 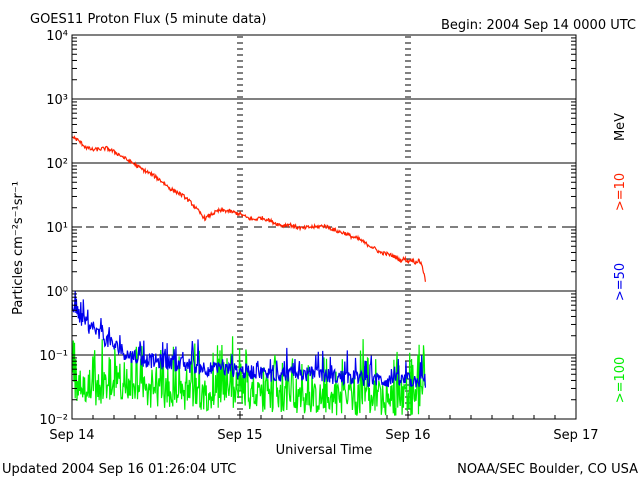 I want to click on y-axis-label: Particles cm⁻²s⁻¹sr⁻¹, so click(x=18, y=248).